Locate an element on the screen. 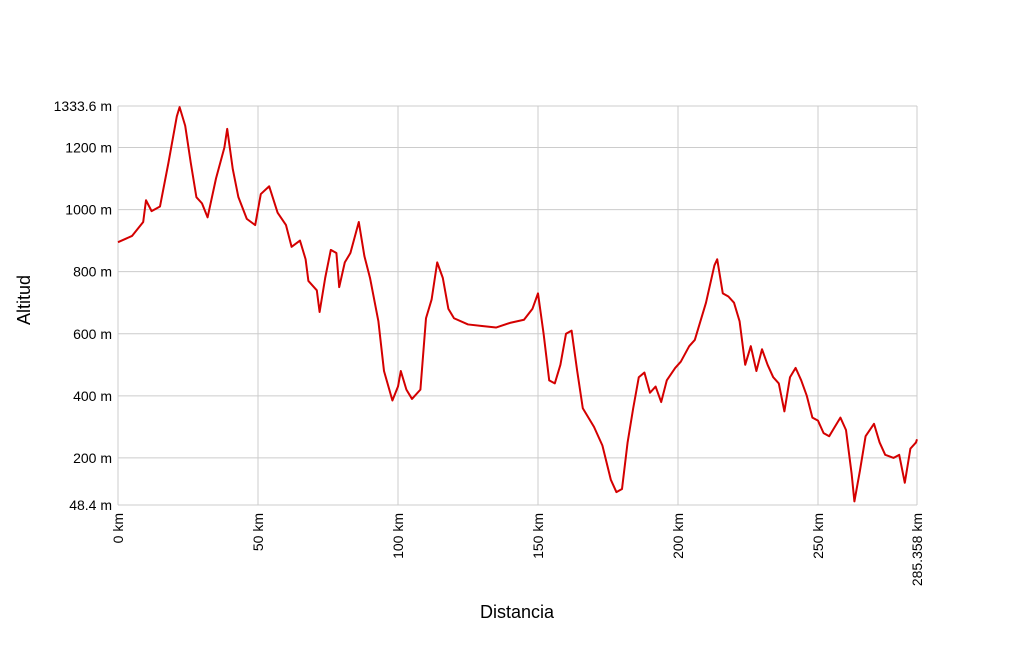  y-tick-label: 400 m is located at coordinates (92, 396).